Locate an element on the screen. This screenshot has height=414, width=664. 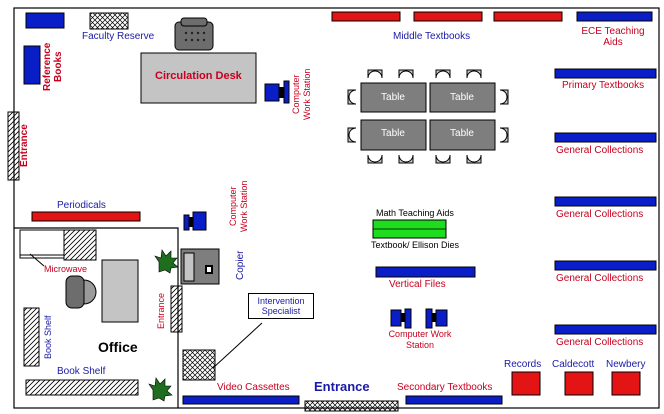
copier-icon is located at coordinates (200, 266).